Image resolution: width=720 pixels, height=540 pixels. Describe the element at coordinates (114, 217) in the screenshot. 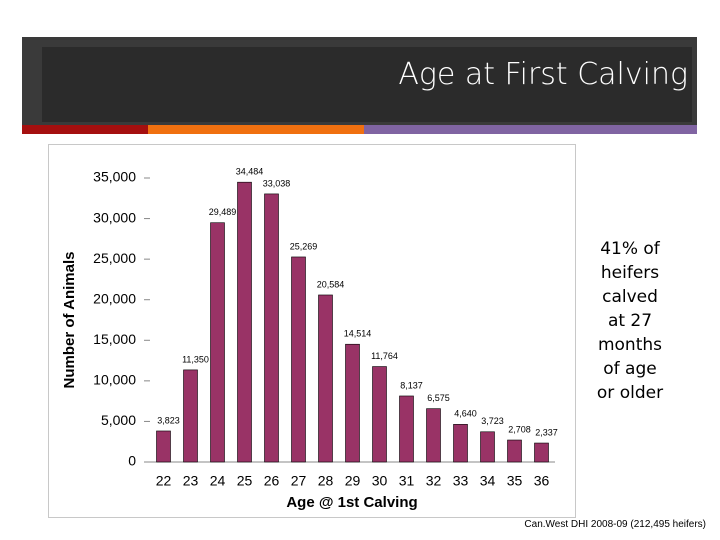

I see `y-tick-label: 30,000` at that location.